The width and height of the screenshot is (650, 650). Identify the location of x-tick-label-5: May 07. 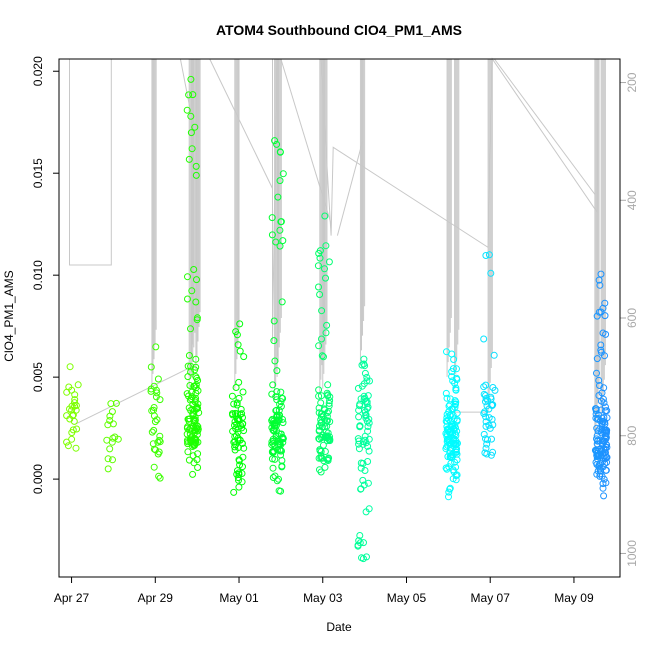
(491, 598).